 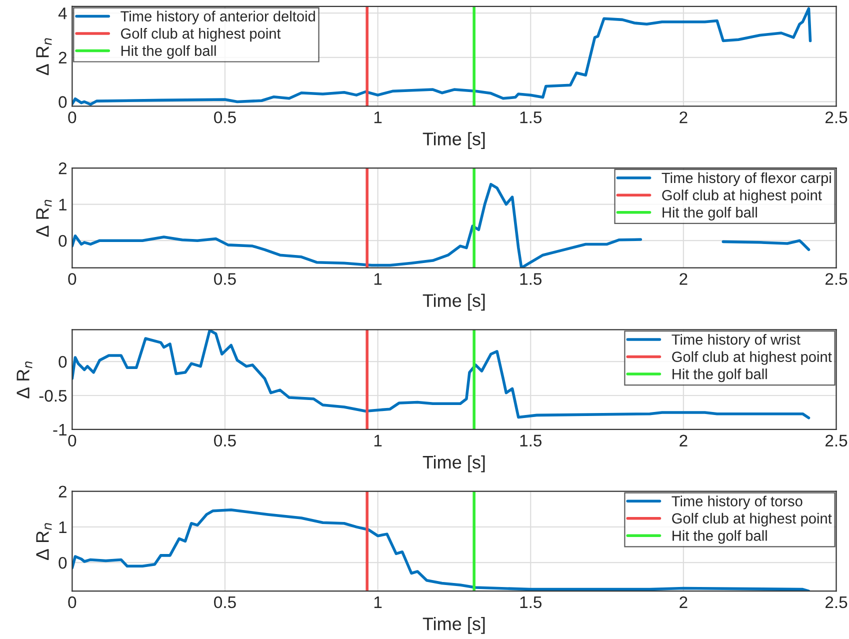 I want to click on line-series, so click(x=442, y=56).